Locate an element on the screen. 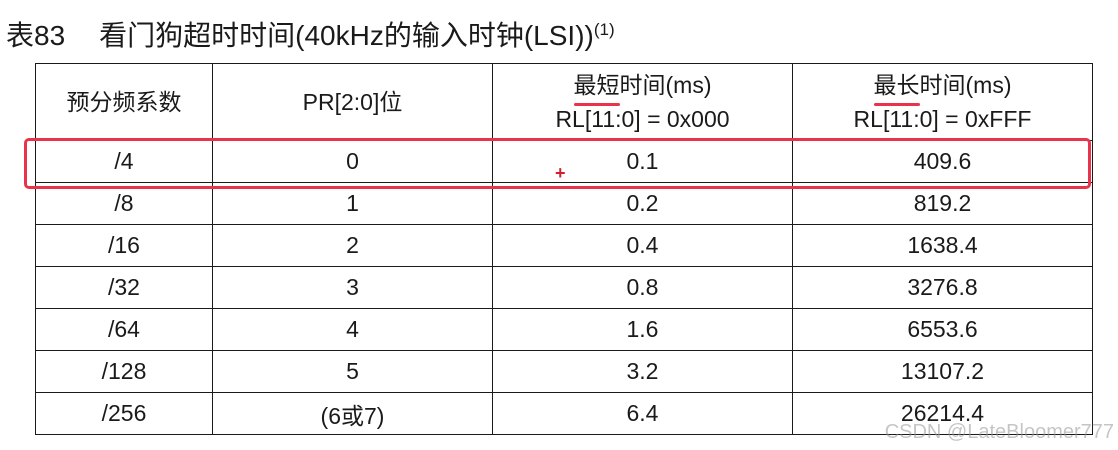 This screenshot has height=450, width=1118. min-reload-label: RL[11:0] = 0x000 is located at coordinates (642, 119).